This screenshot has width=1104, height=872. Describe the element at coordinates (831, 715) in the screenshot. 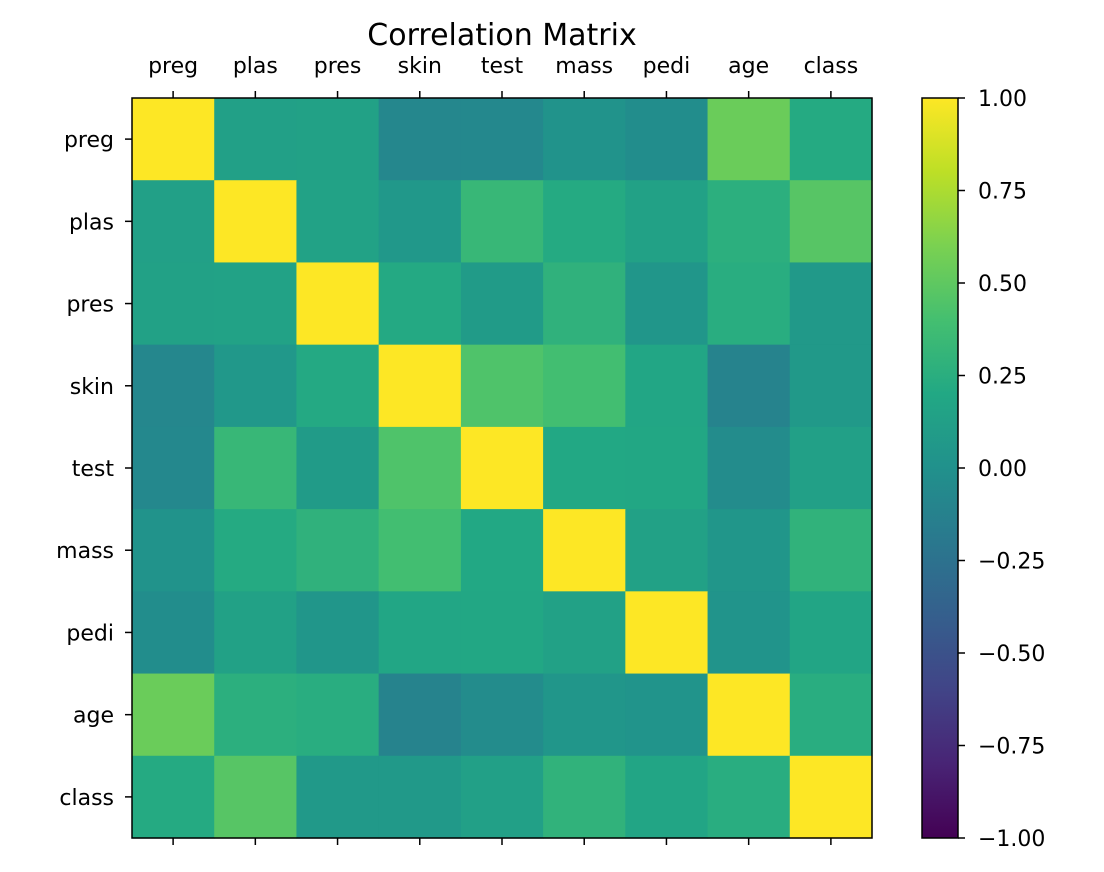

I see `heatmap-cell-age-class` at that location.